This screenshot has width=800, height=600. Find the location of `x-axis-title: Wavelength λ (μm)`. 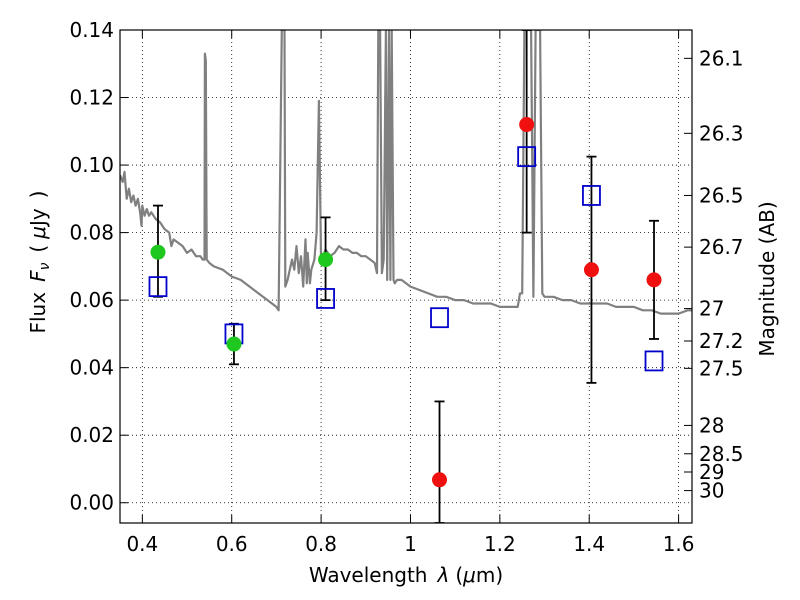

x-axis-title: Wavelength λ (μm) is located at coordinates (406, 575).